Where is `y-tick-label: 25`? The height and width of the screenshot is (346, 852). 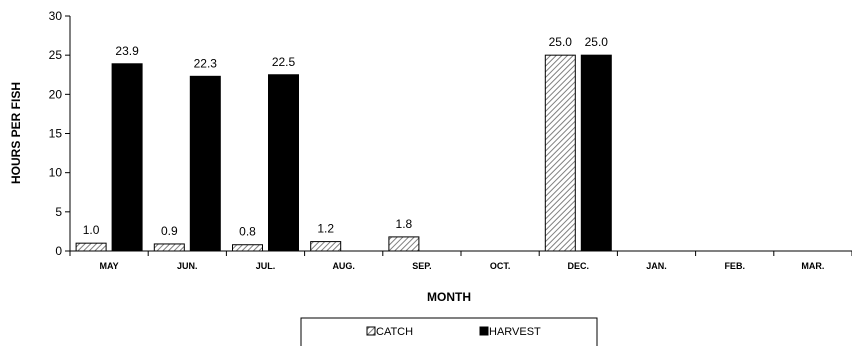
y-tick-label: 25 is located at coordinates (56, 55).